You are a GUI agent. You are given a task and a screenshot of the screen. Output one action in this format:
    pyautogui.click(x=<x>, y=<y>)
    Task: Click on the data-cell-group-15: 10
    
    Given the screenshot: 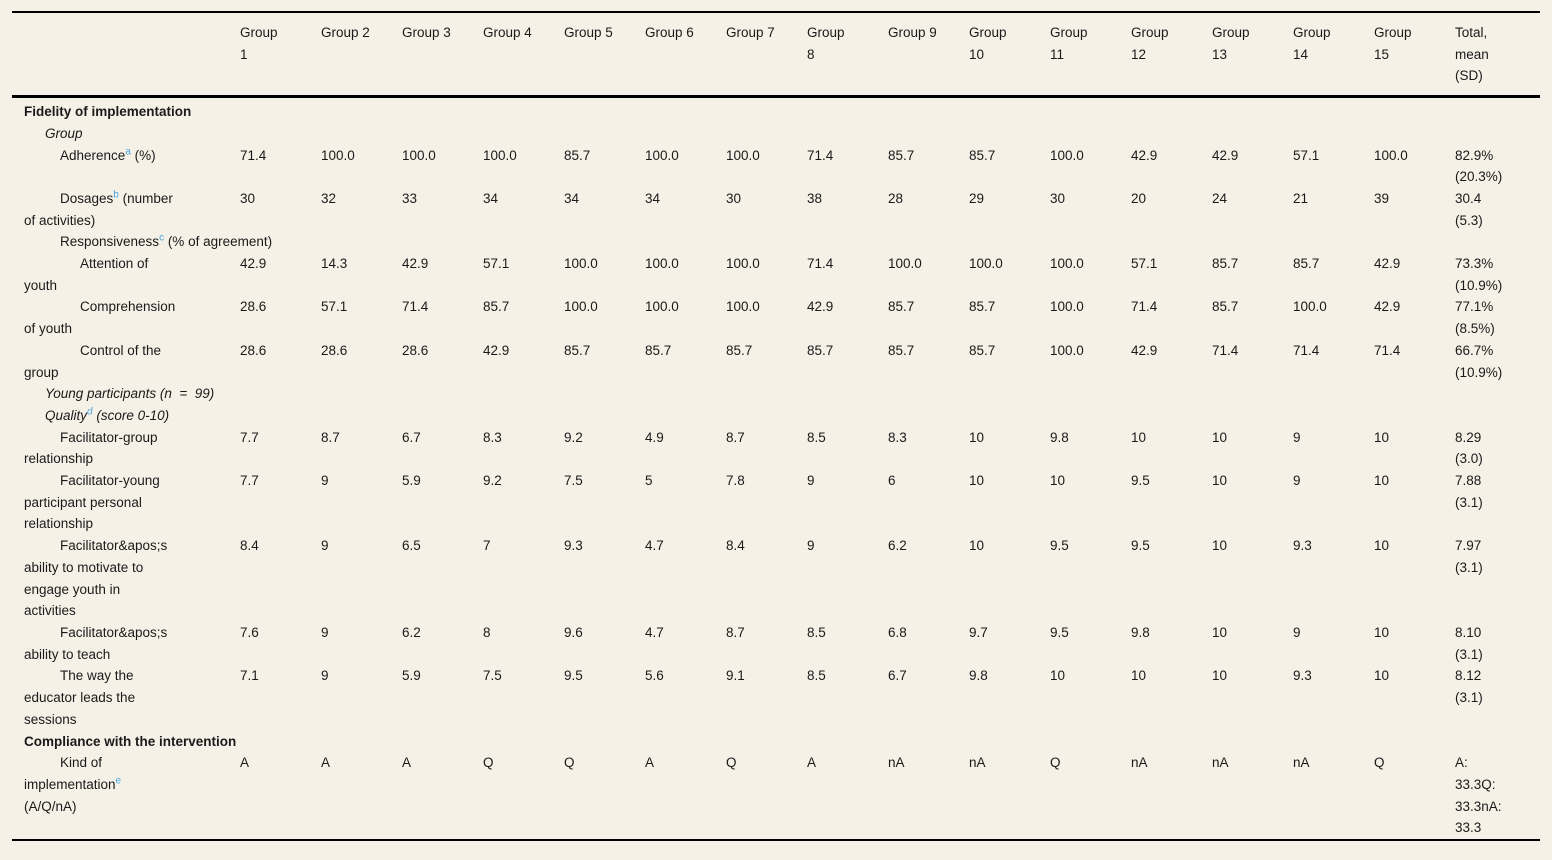 What is the action you would take?
    pyautogui.click(x=1382, y=632)
    